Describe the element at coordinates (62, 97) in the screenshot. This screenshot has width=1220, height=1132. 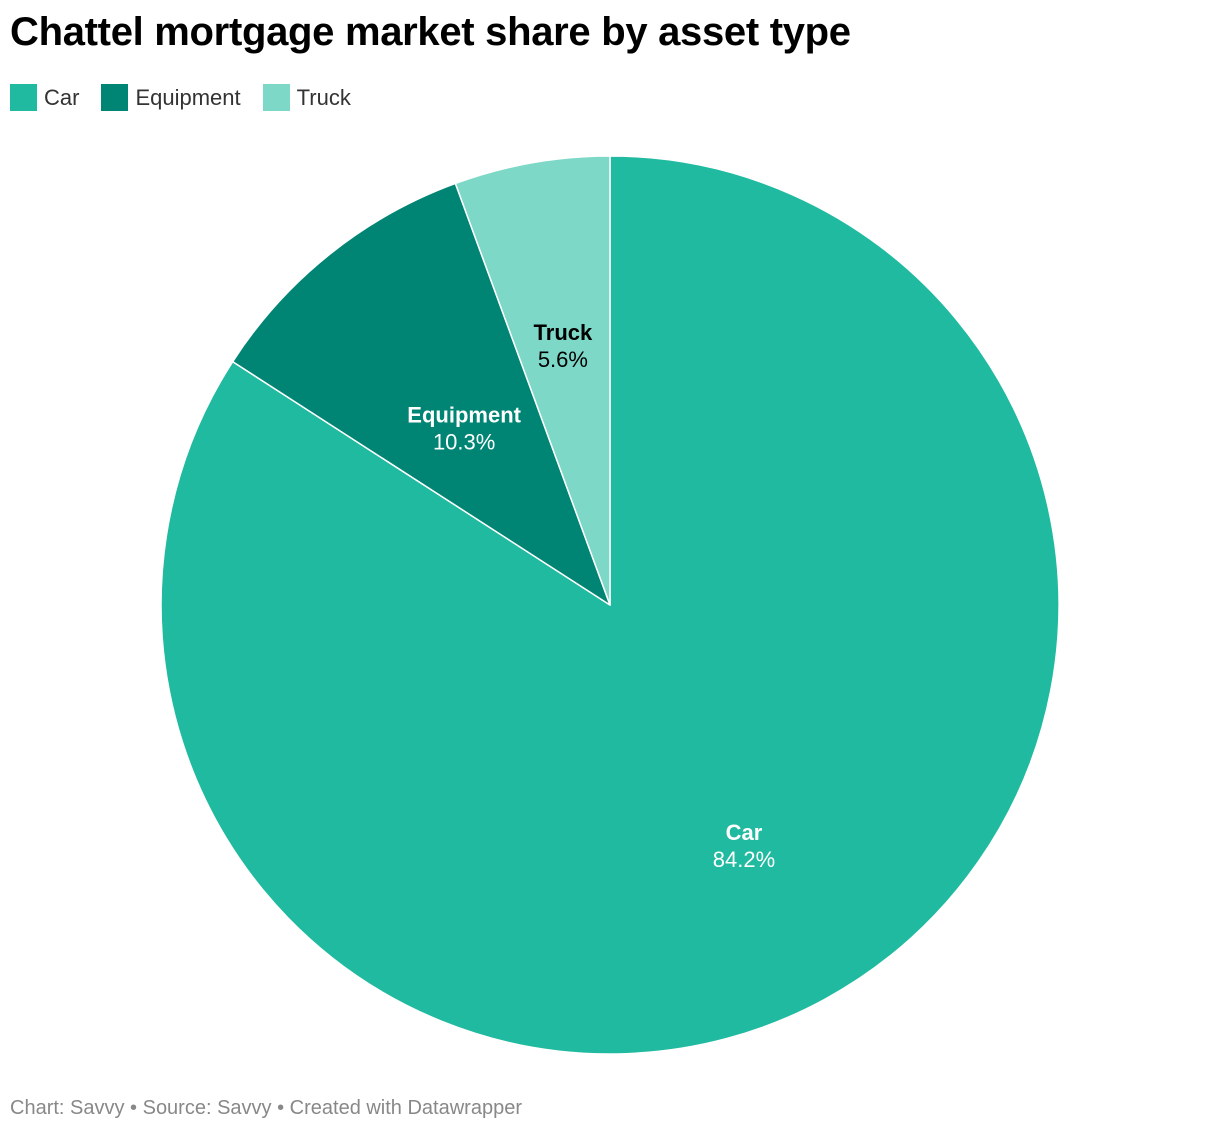
I see `legend-label-car: Car` at that location.